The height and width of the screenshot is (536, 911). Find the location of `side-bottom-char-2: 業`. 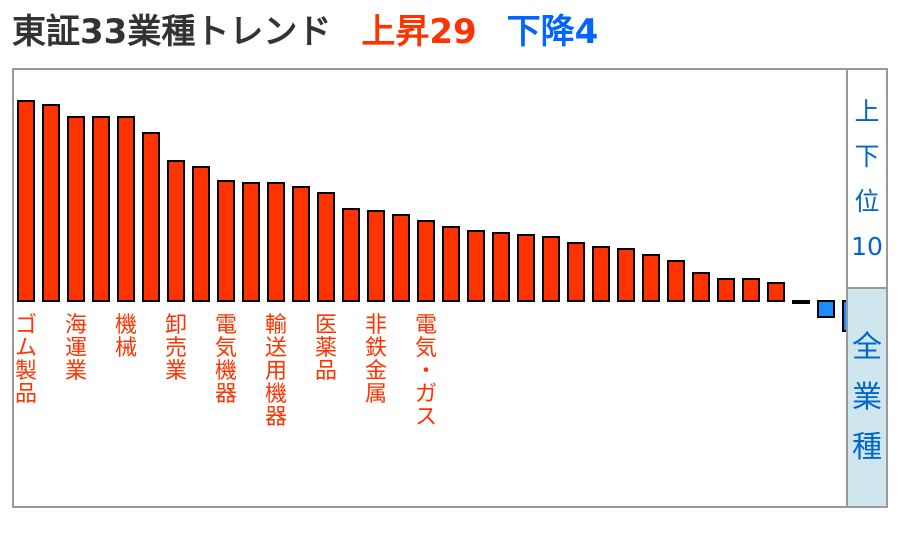

side-bottom-char-2: 業 is located at coordinates (867, 397).